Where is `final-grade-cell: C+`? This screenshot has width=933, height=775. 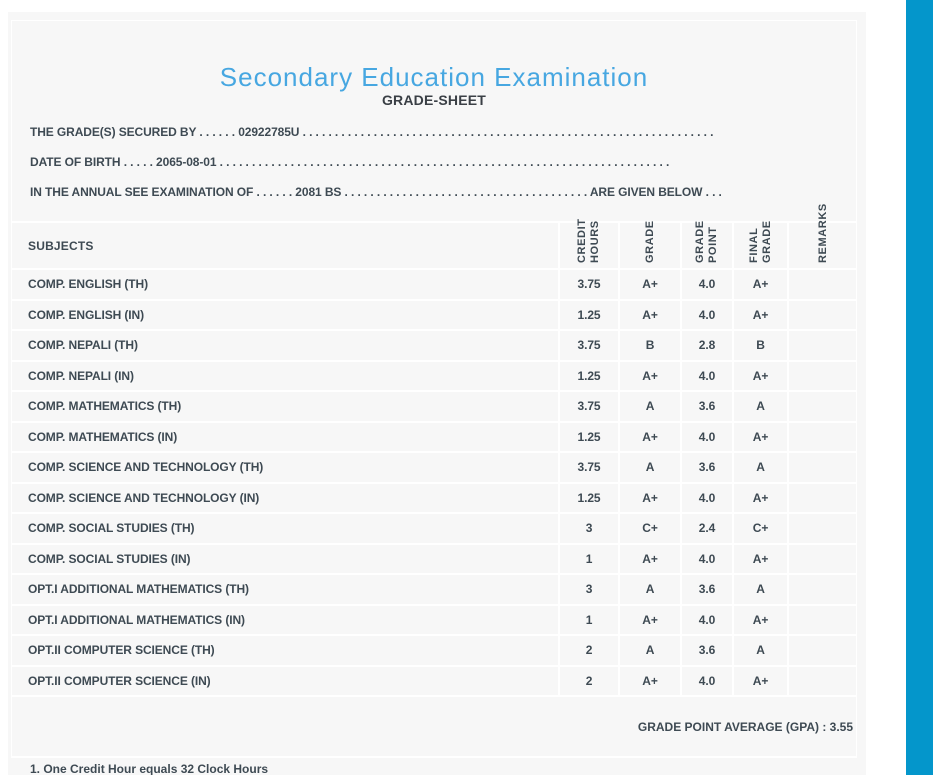
final-grade-cell: C+ is located at coordinates (759, 528).